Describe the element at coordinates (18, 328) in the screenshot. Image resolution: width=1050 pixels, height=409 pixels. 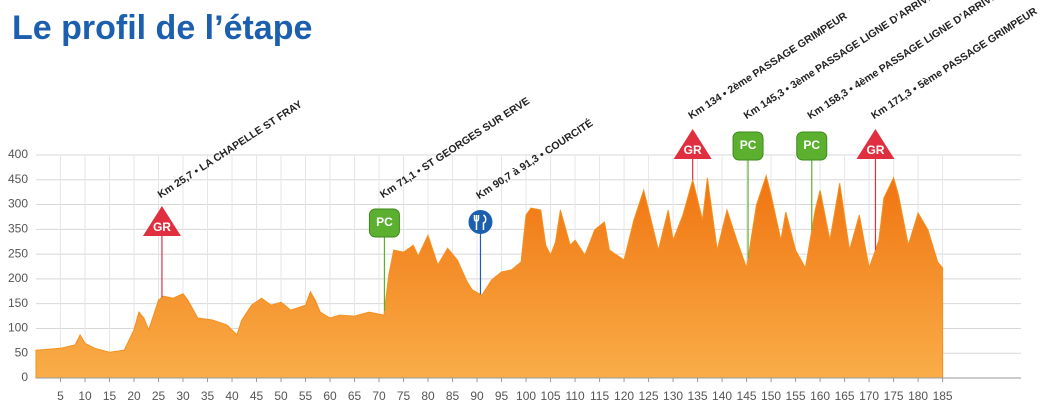
I see `y-tick-label: 100` at that location.